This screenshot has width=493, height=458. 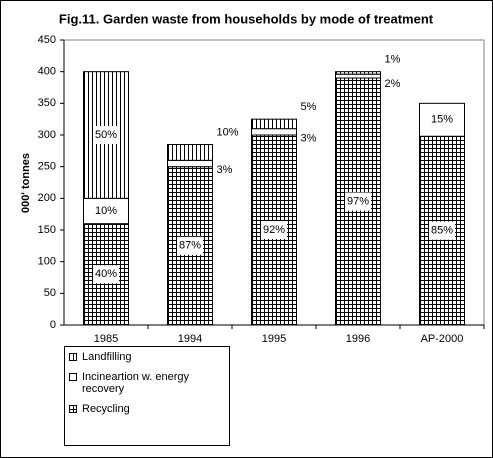 I want to click on legend-label: Recycling, so click(x=106, y=409).